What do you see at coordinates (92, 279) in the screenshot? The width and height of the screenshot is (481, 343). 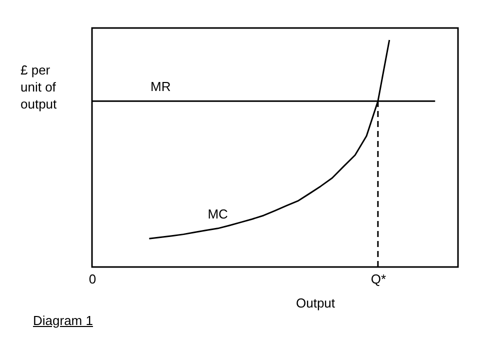 I see `x-tick-label: 0` at bounding box center [92, 279].